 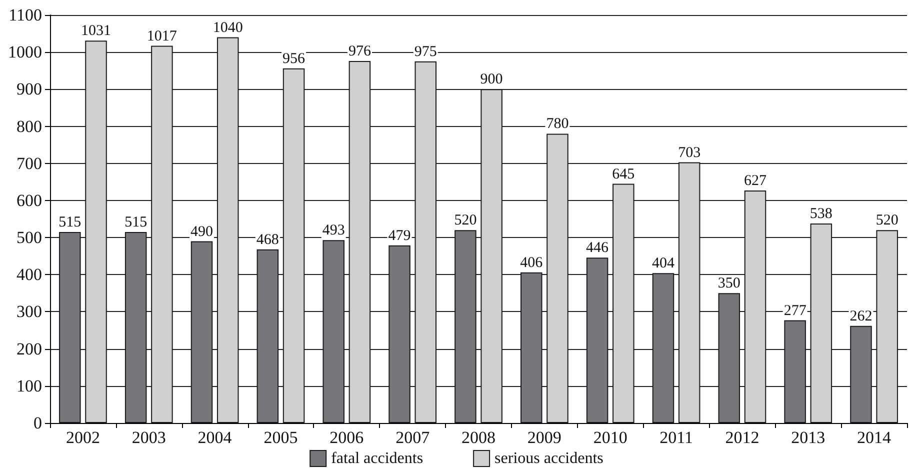 What do you see at coordinates (377, 458) in the screenshot?
I see `legend-label: fatal accidents` at bounding box center [377, 458].